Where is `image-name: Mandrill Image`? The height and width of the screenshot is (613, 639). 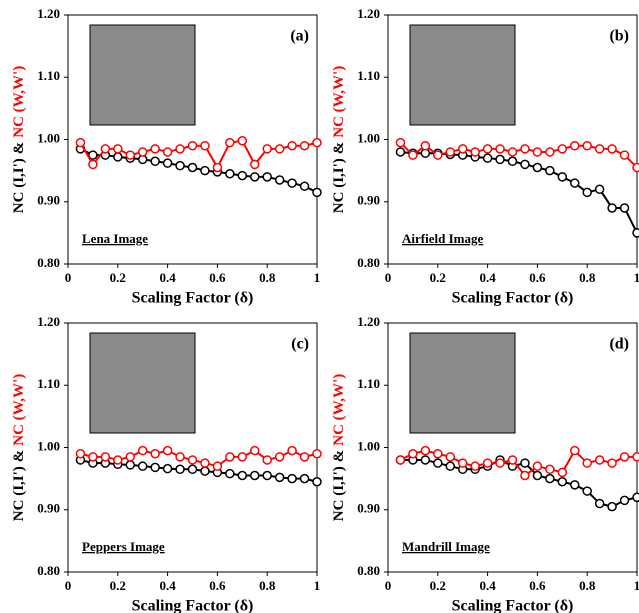
image-name: Mandrill Image is located at coordinates (446, 546).